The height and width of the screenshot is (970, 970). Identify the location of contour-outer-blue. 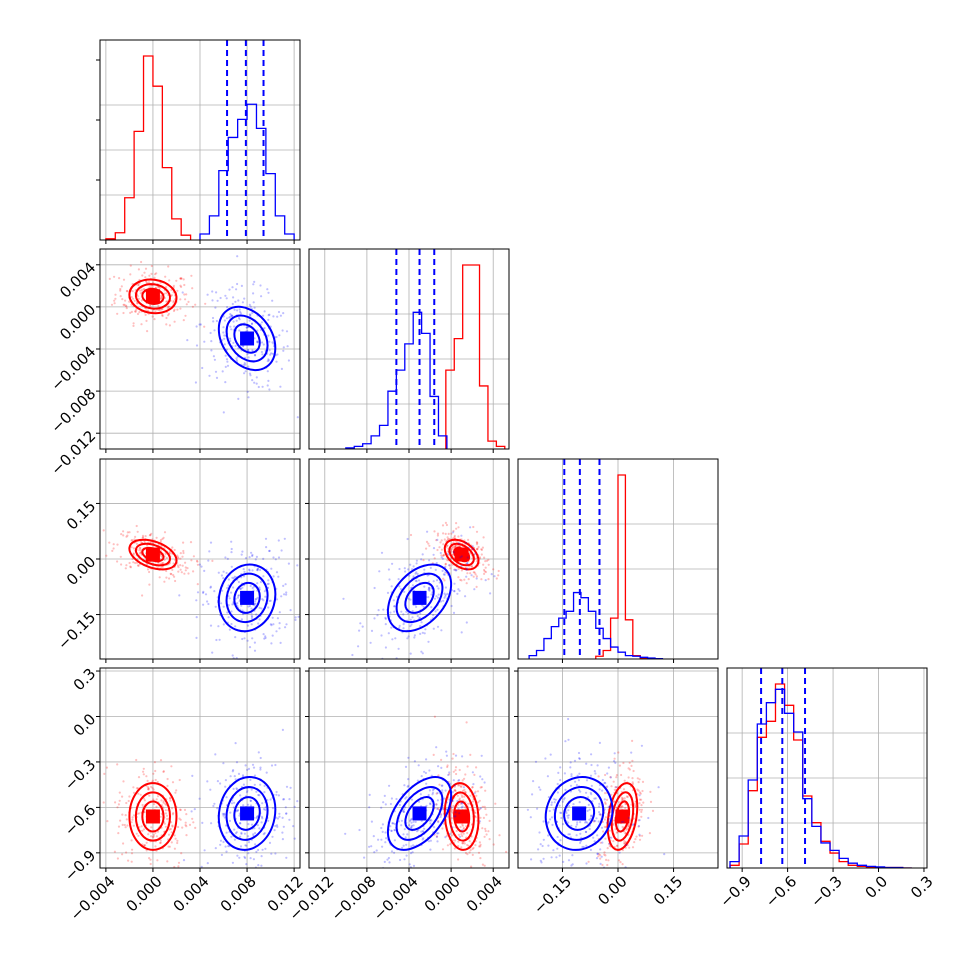
(579, 813).